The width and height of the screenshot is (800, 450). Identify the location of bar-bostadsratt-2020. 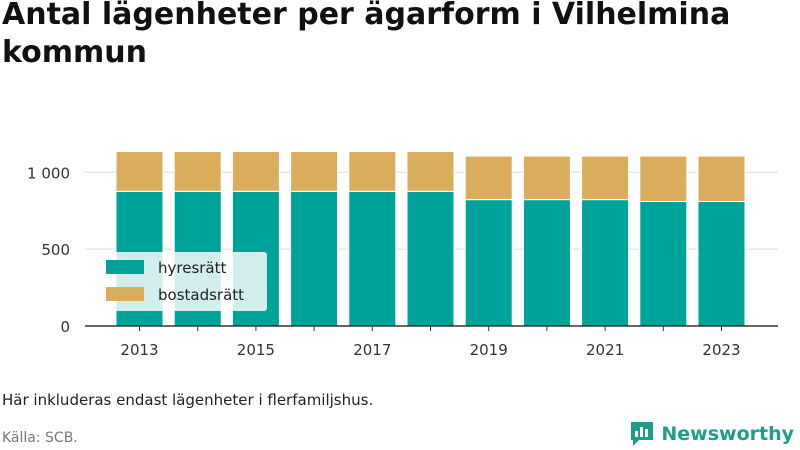
(546, 178).